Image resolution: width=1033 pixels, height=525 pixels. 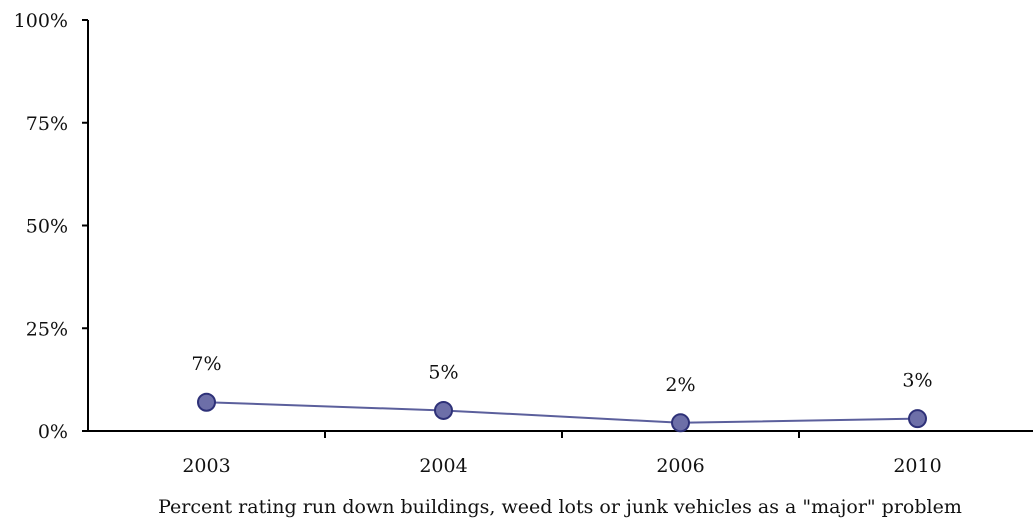 What do you see at coordinates (47, 124) in the screenshot?
I see `y-tick-label: 75%` at bounding box center [47, 124].